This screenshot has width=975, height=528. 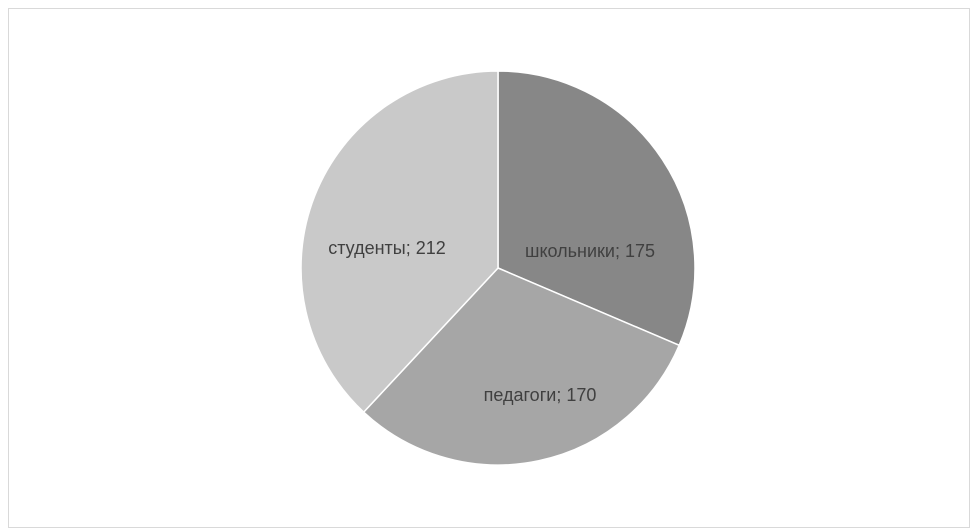 What do you see at coordinates (540, 395) in the screenshot?
I see `data-label-2: педагоги; 170` at bounding box center [540, 395].